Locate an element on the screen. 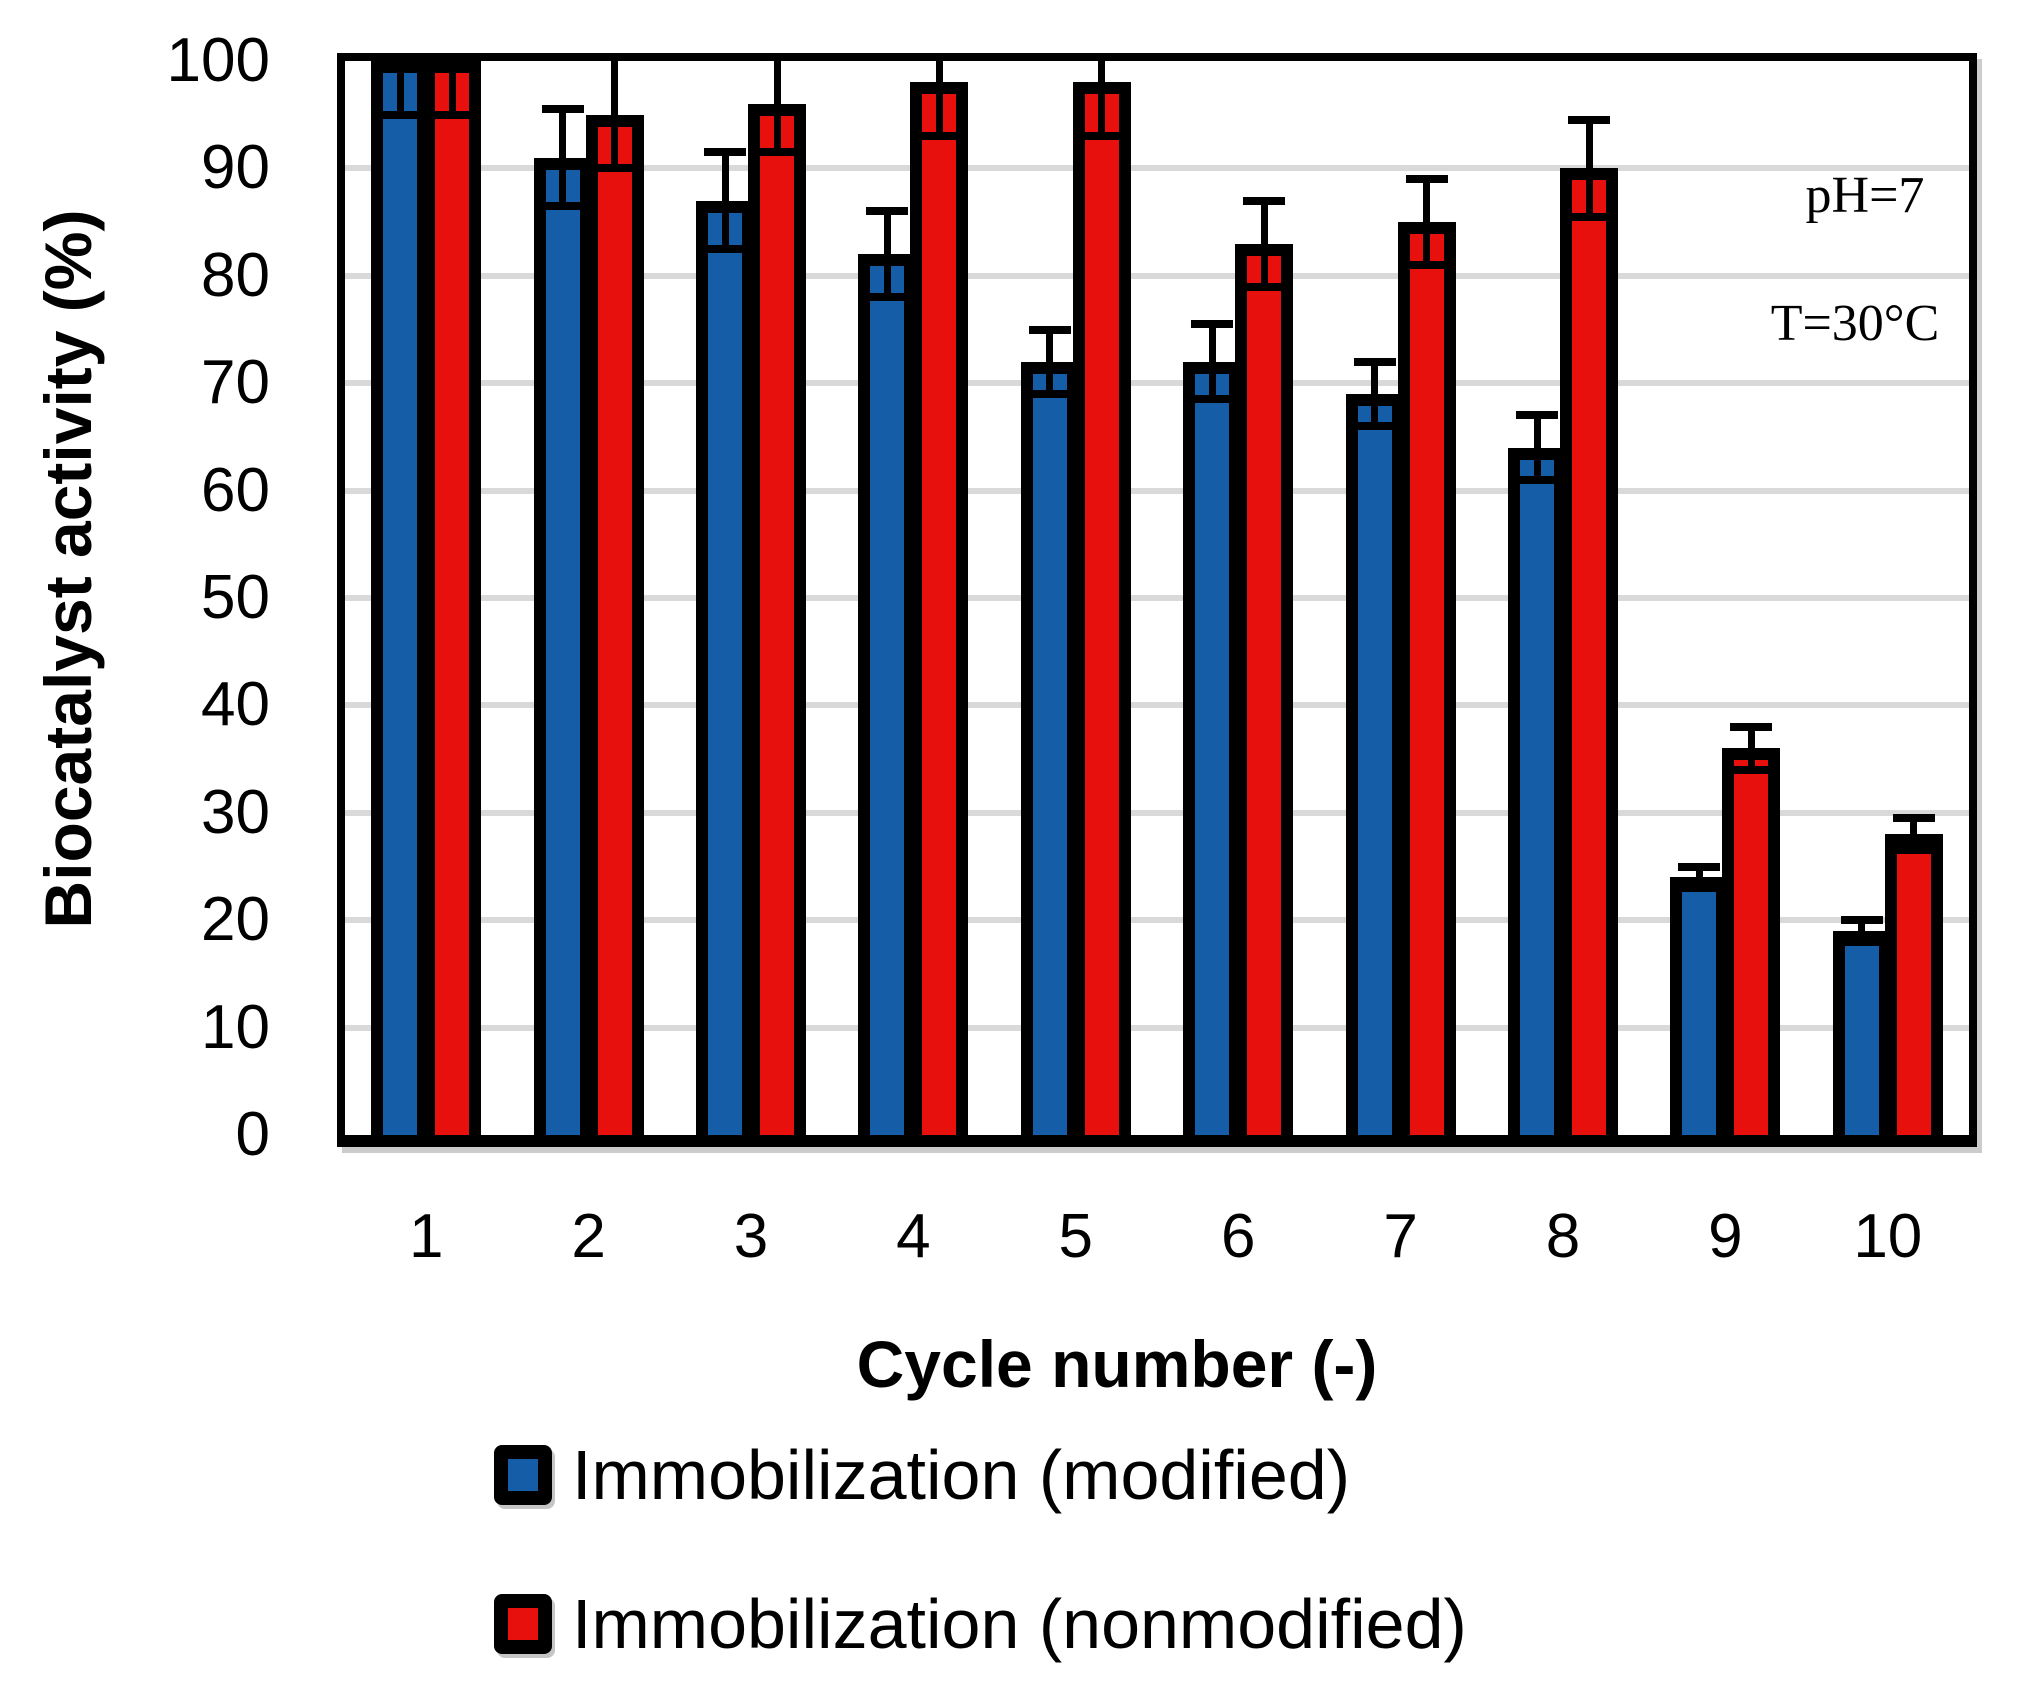 The width and height of the screenshot is (2027, 1691). legend-swatch-modified-icon is located at coordinates (523, 1475).